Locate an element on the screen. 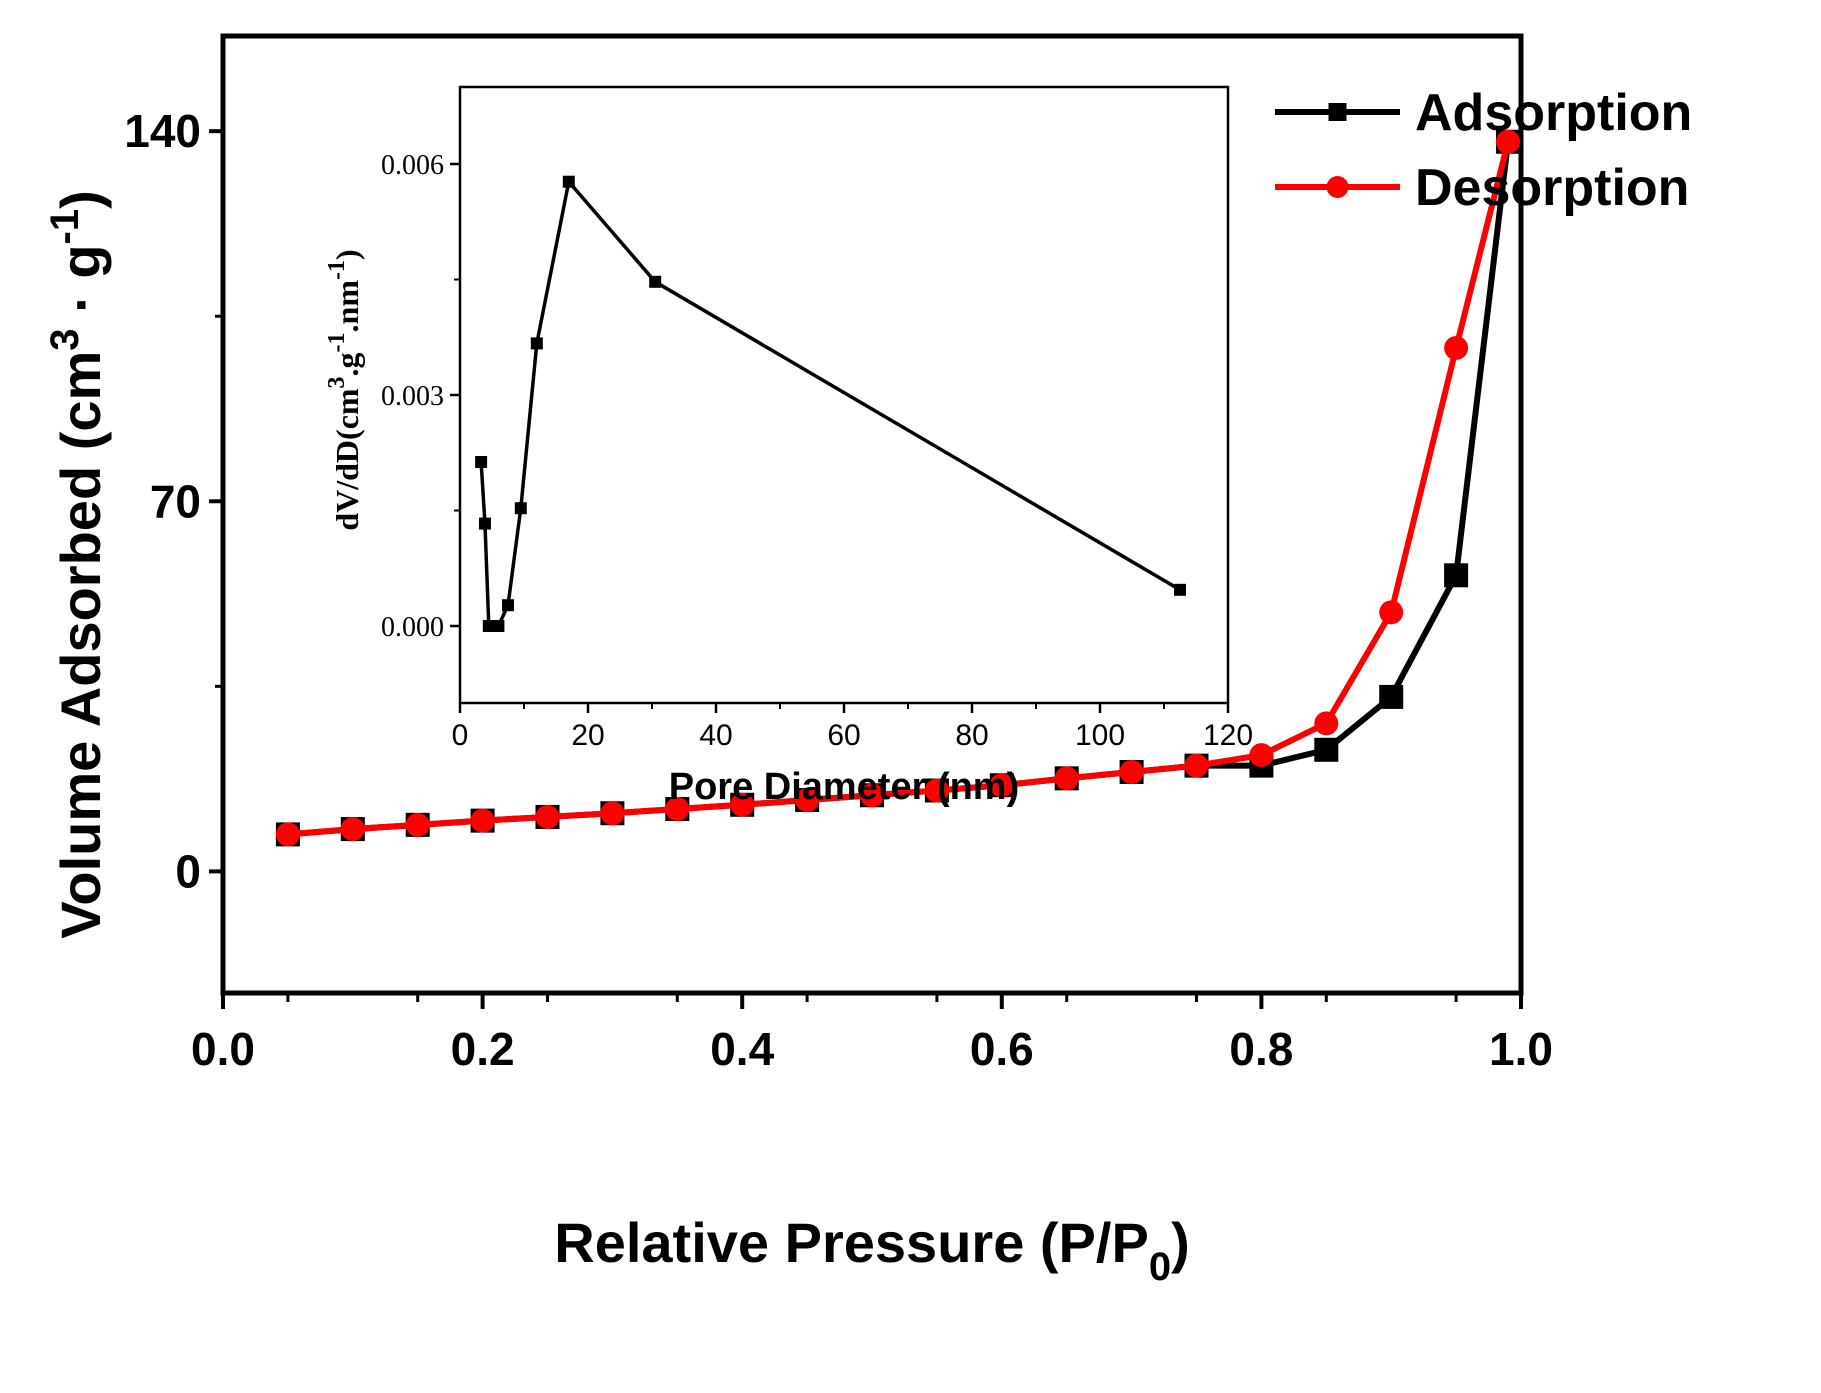 The height and width of the screenshot is (1393, 1821). inset-x-tick-label: 120 is located at coordinates (1228, 735).